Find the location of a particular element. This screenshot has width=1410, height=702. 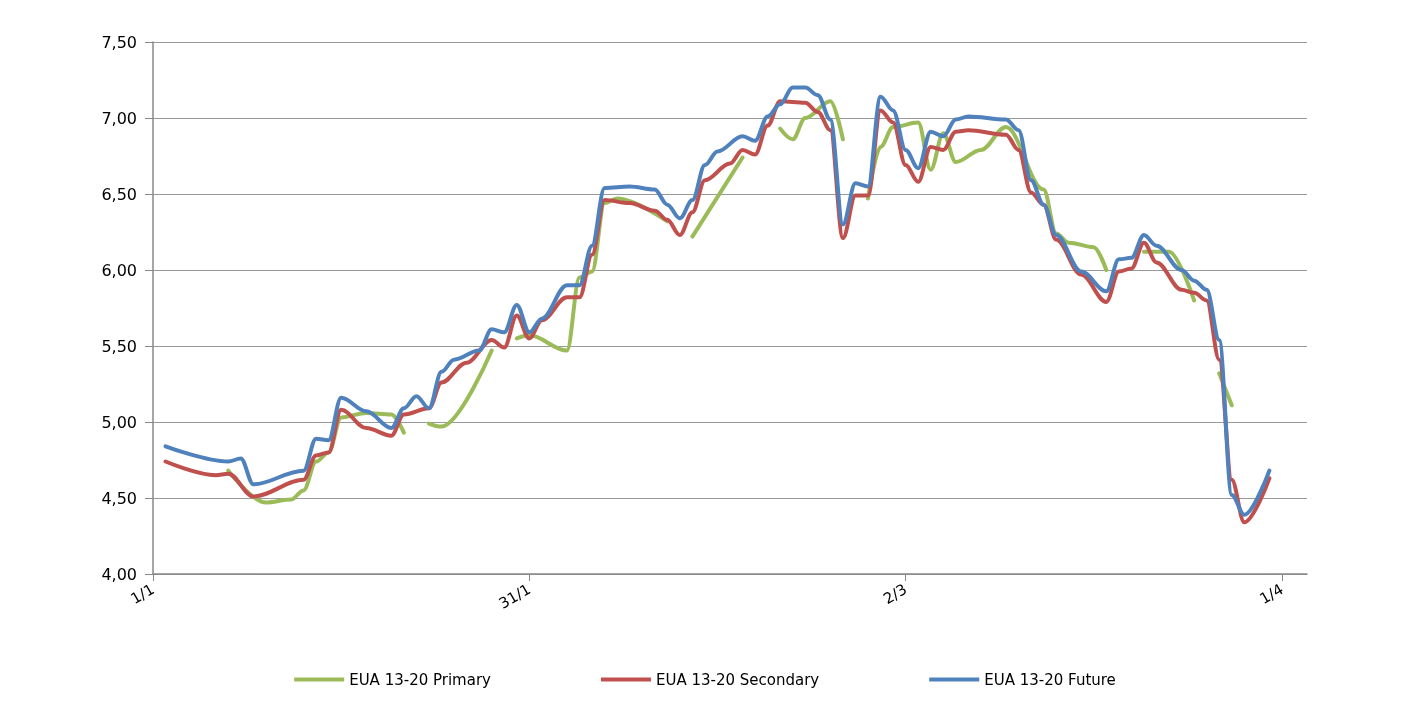

y-tick-label: 6,00 is located at coordinates (119, 270).